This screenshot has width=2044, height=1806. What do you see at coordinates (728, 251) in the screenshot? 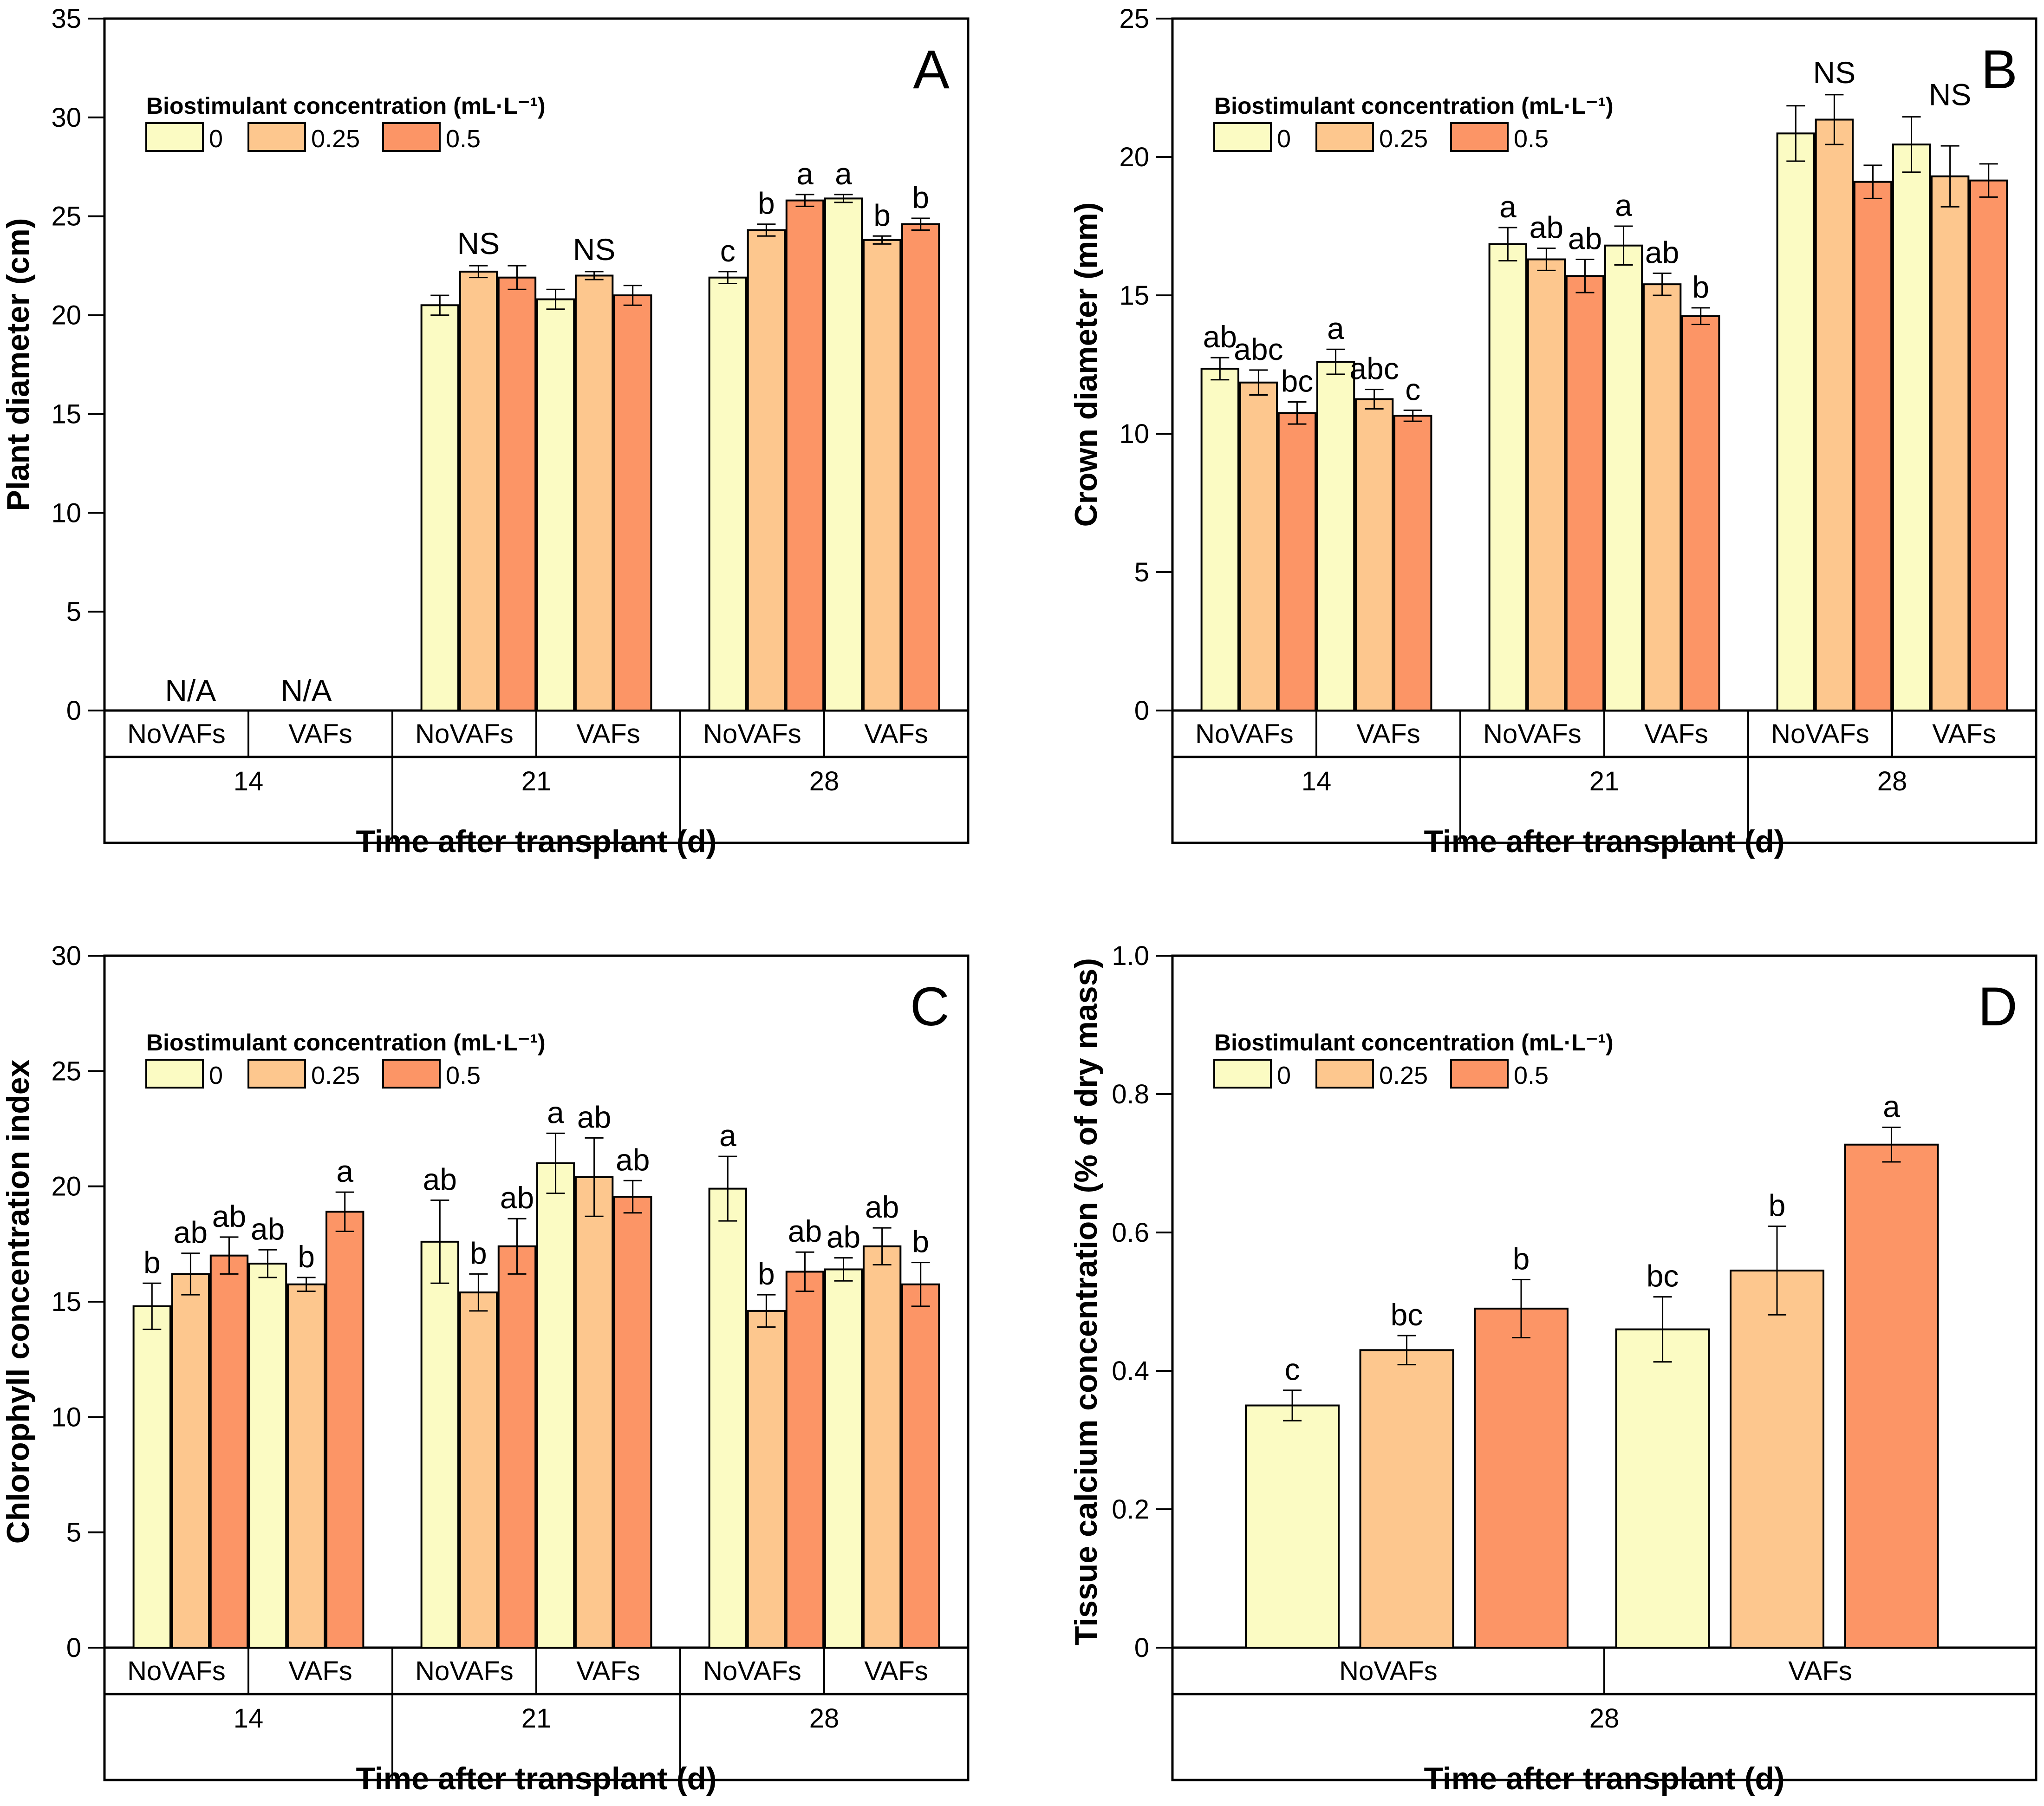
I see `significance-letter: c` at bounding box center [728, 251].